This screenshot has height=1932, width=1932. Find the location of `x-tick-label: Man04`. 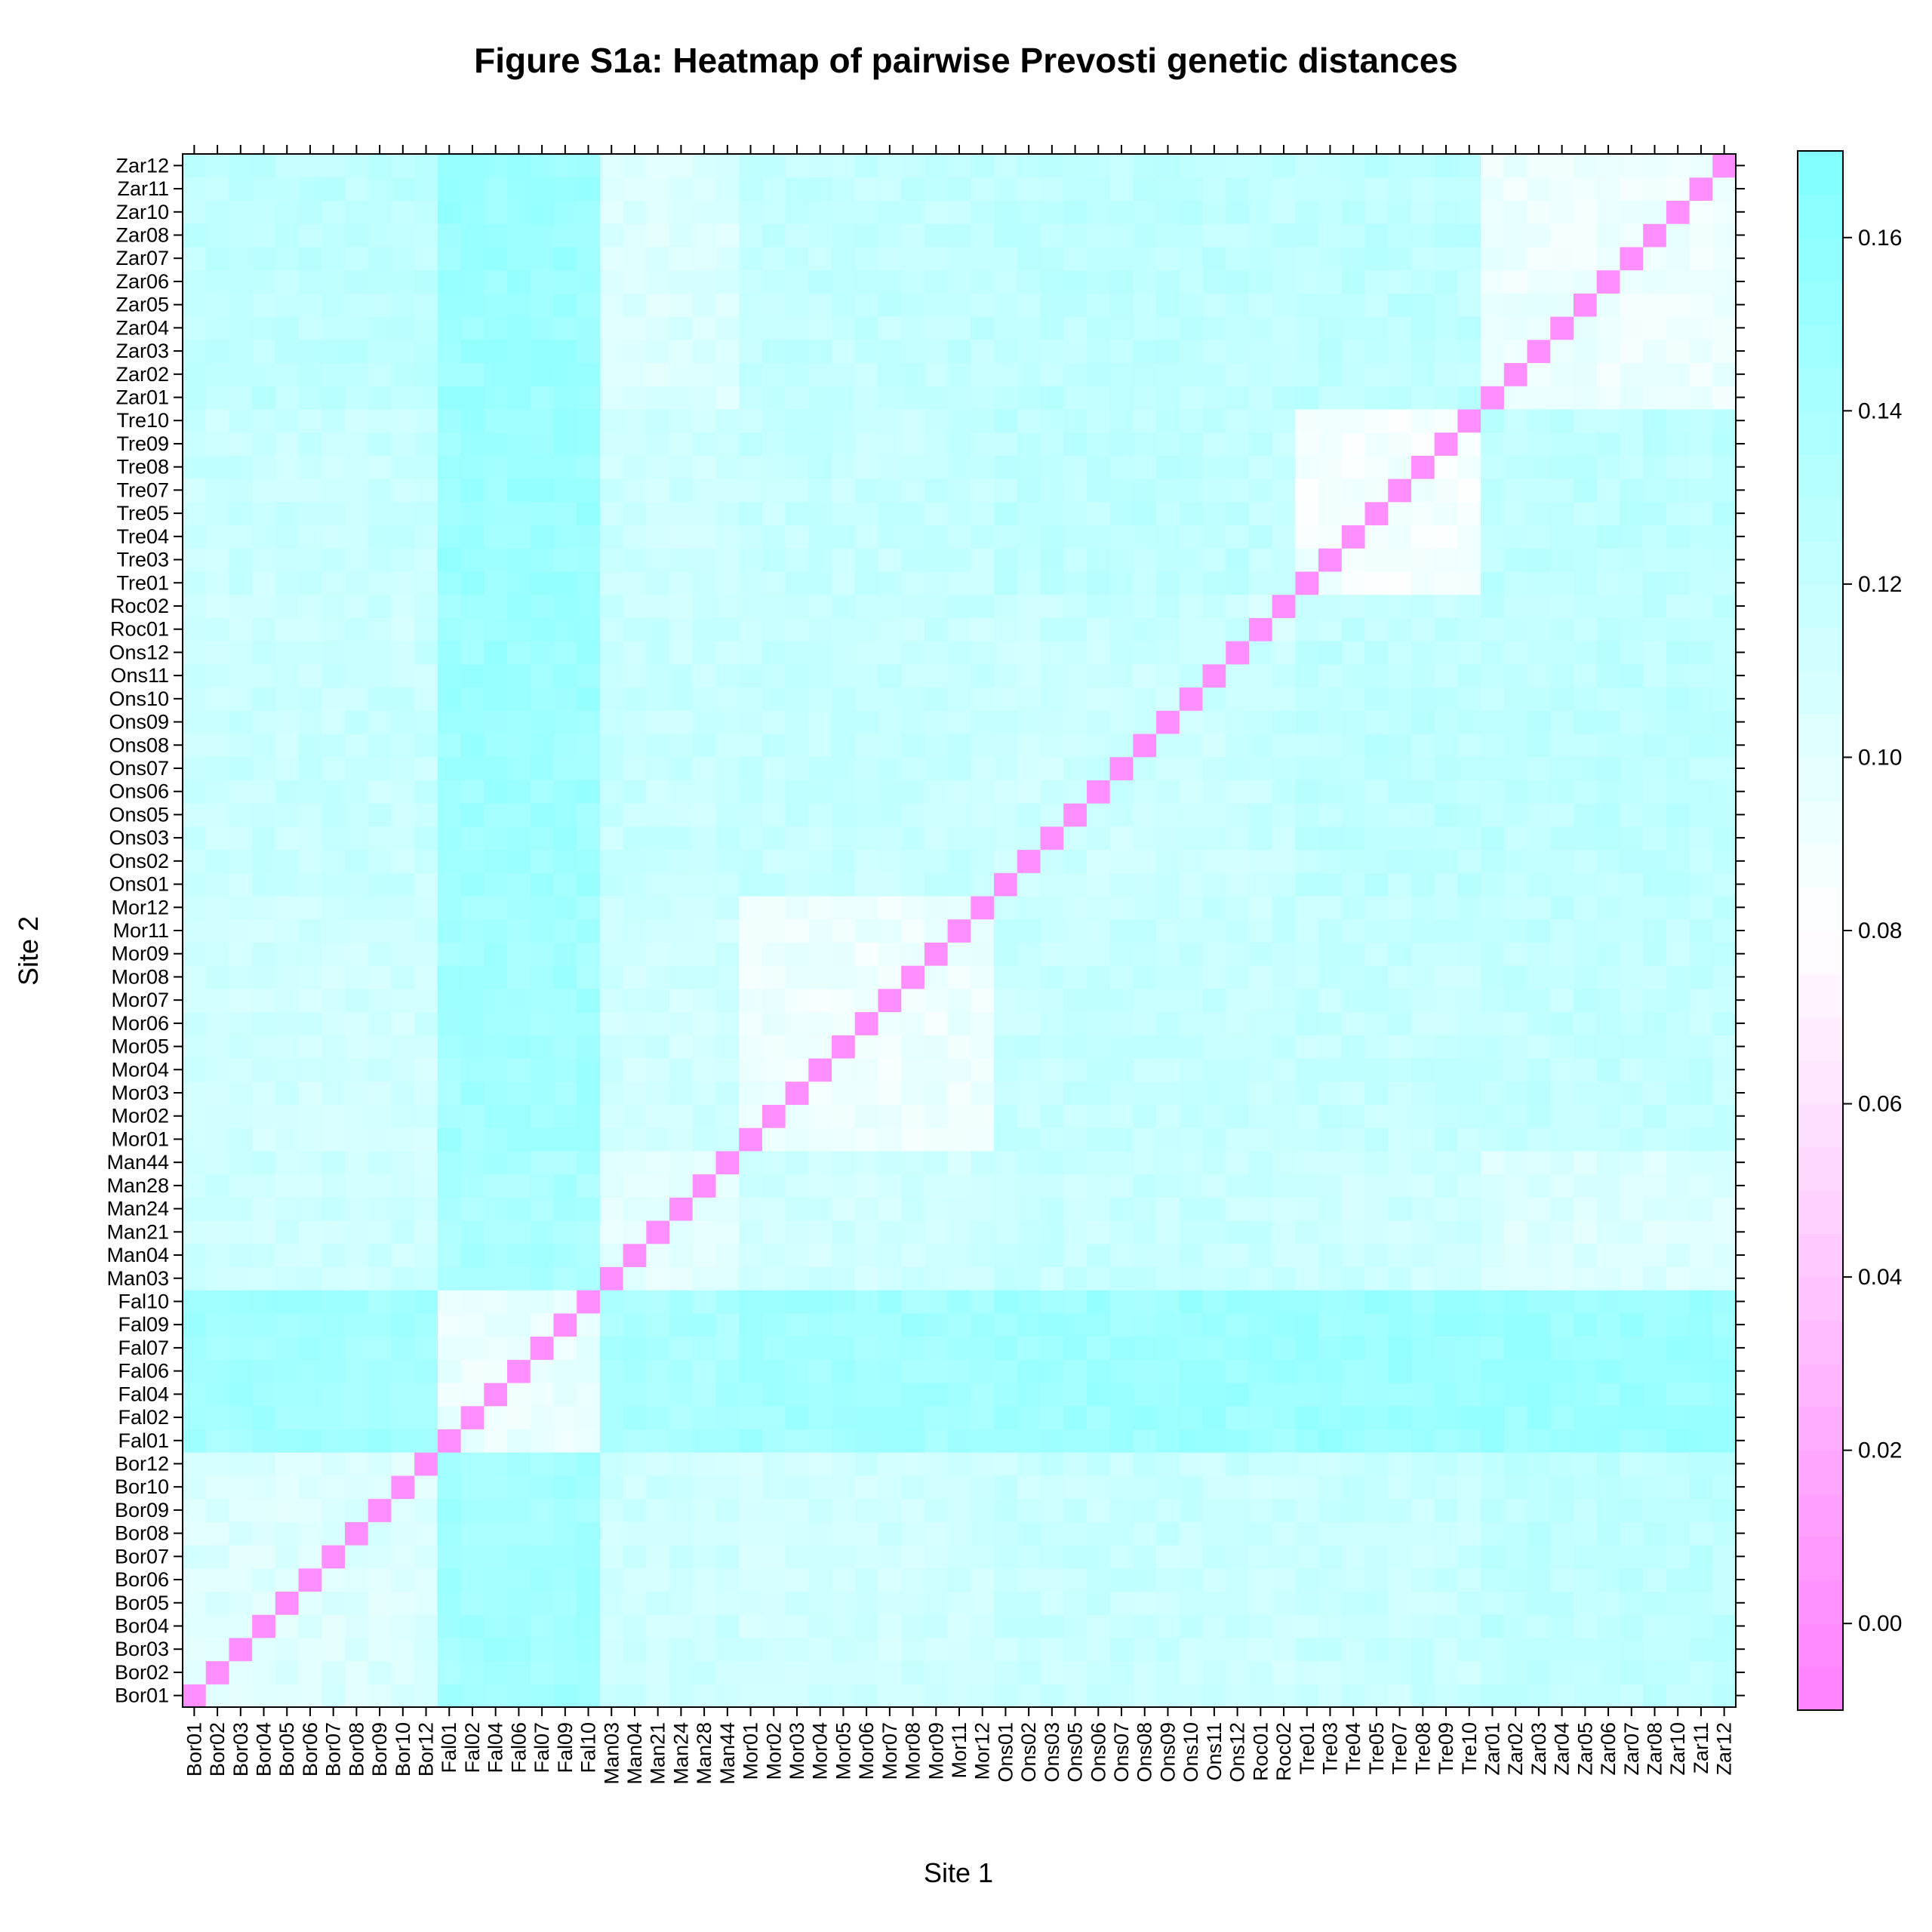

x-tick-label: Man04 is located at coordinates (634, 1753).